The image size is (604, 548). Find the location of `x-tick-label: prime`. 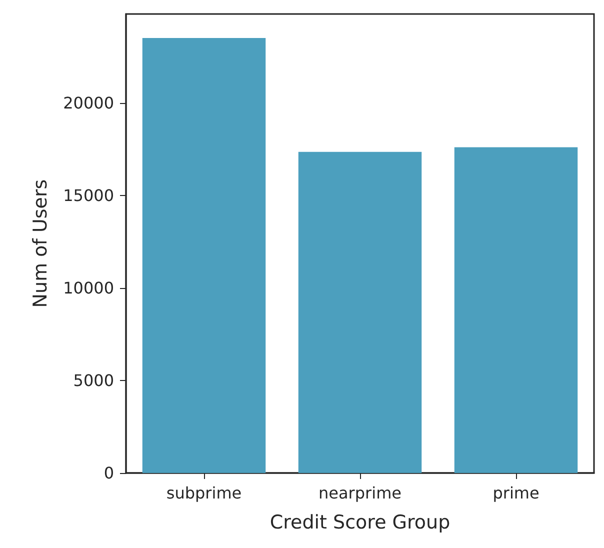

x-tick-label: prime is located at coordinates (516, 493).